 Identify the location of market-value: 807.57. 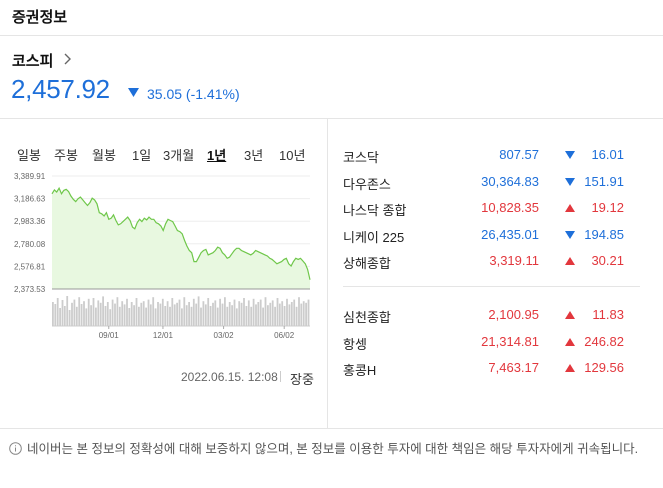
(519, 154).